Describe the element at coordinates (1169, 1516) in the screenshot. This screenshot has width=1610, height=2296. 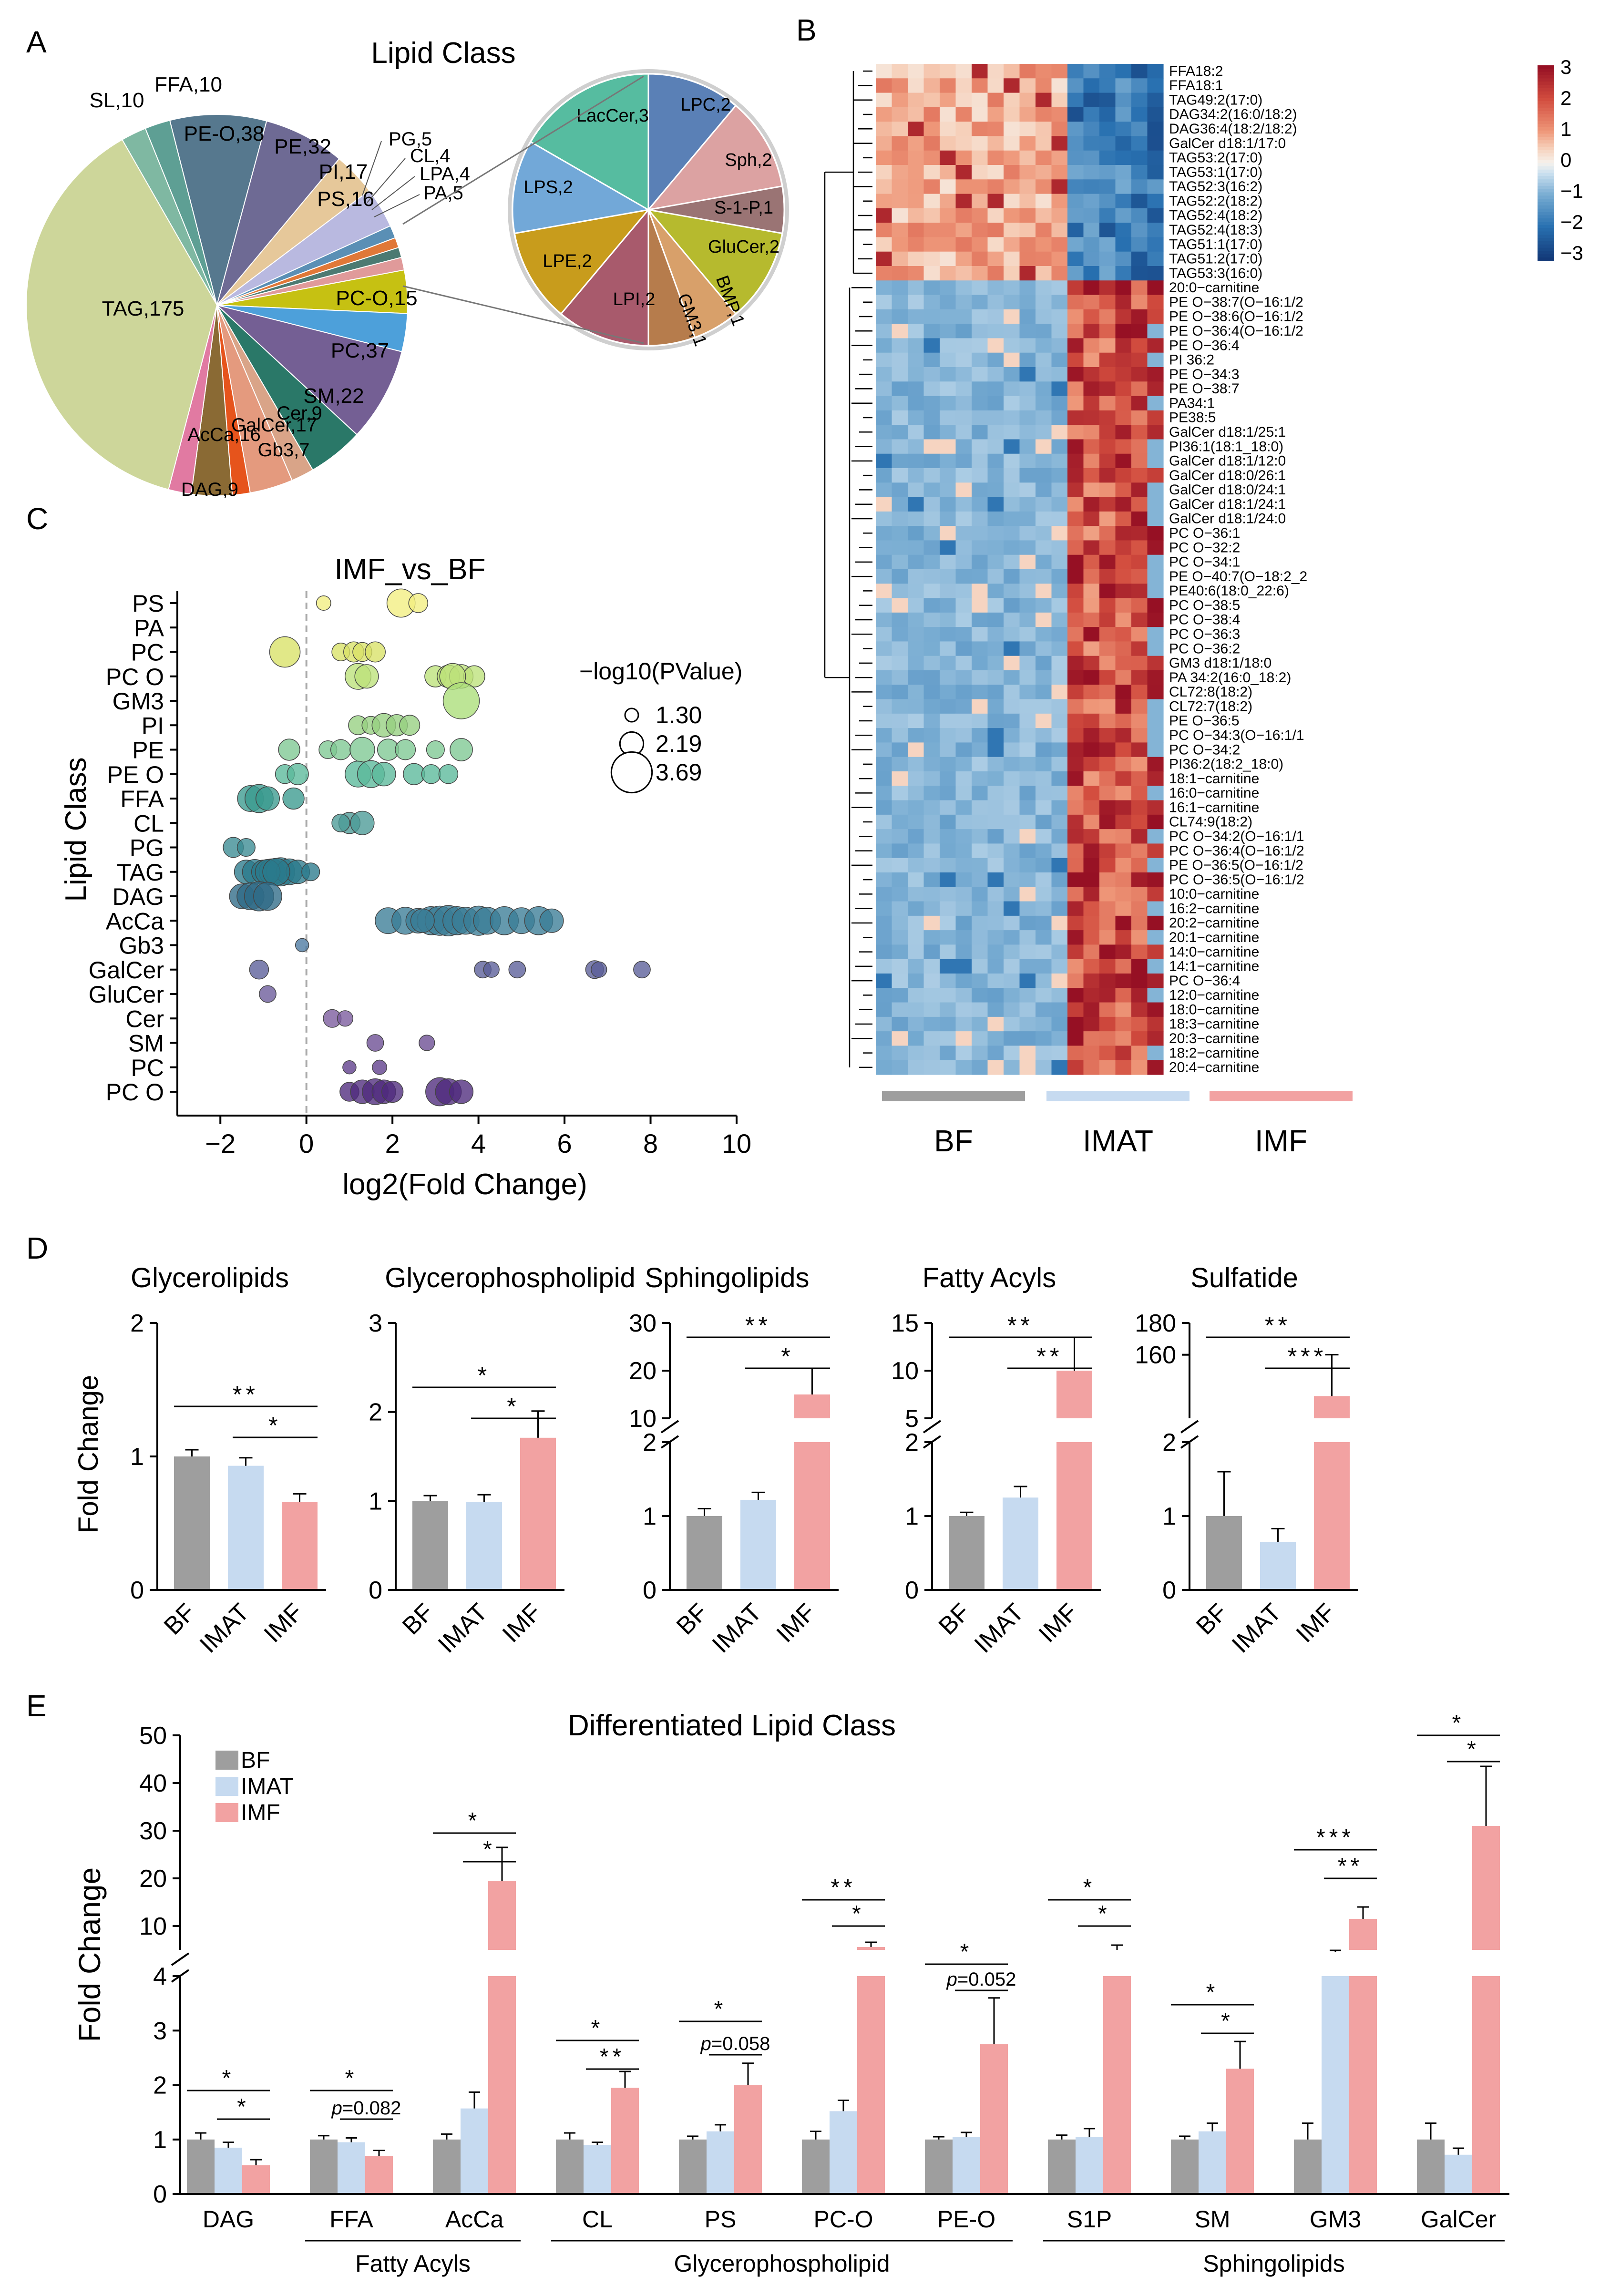
I see `d-y-tick-label: 1` at that location.